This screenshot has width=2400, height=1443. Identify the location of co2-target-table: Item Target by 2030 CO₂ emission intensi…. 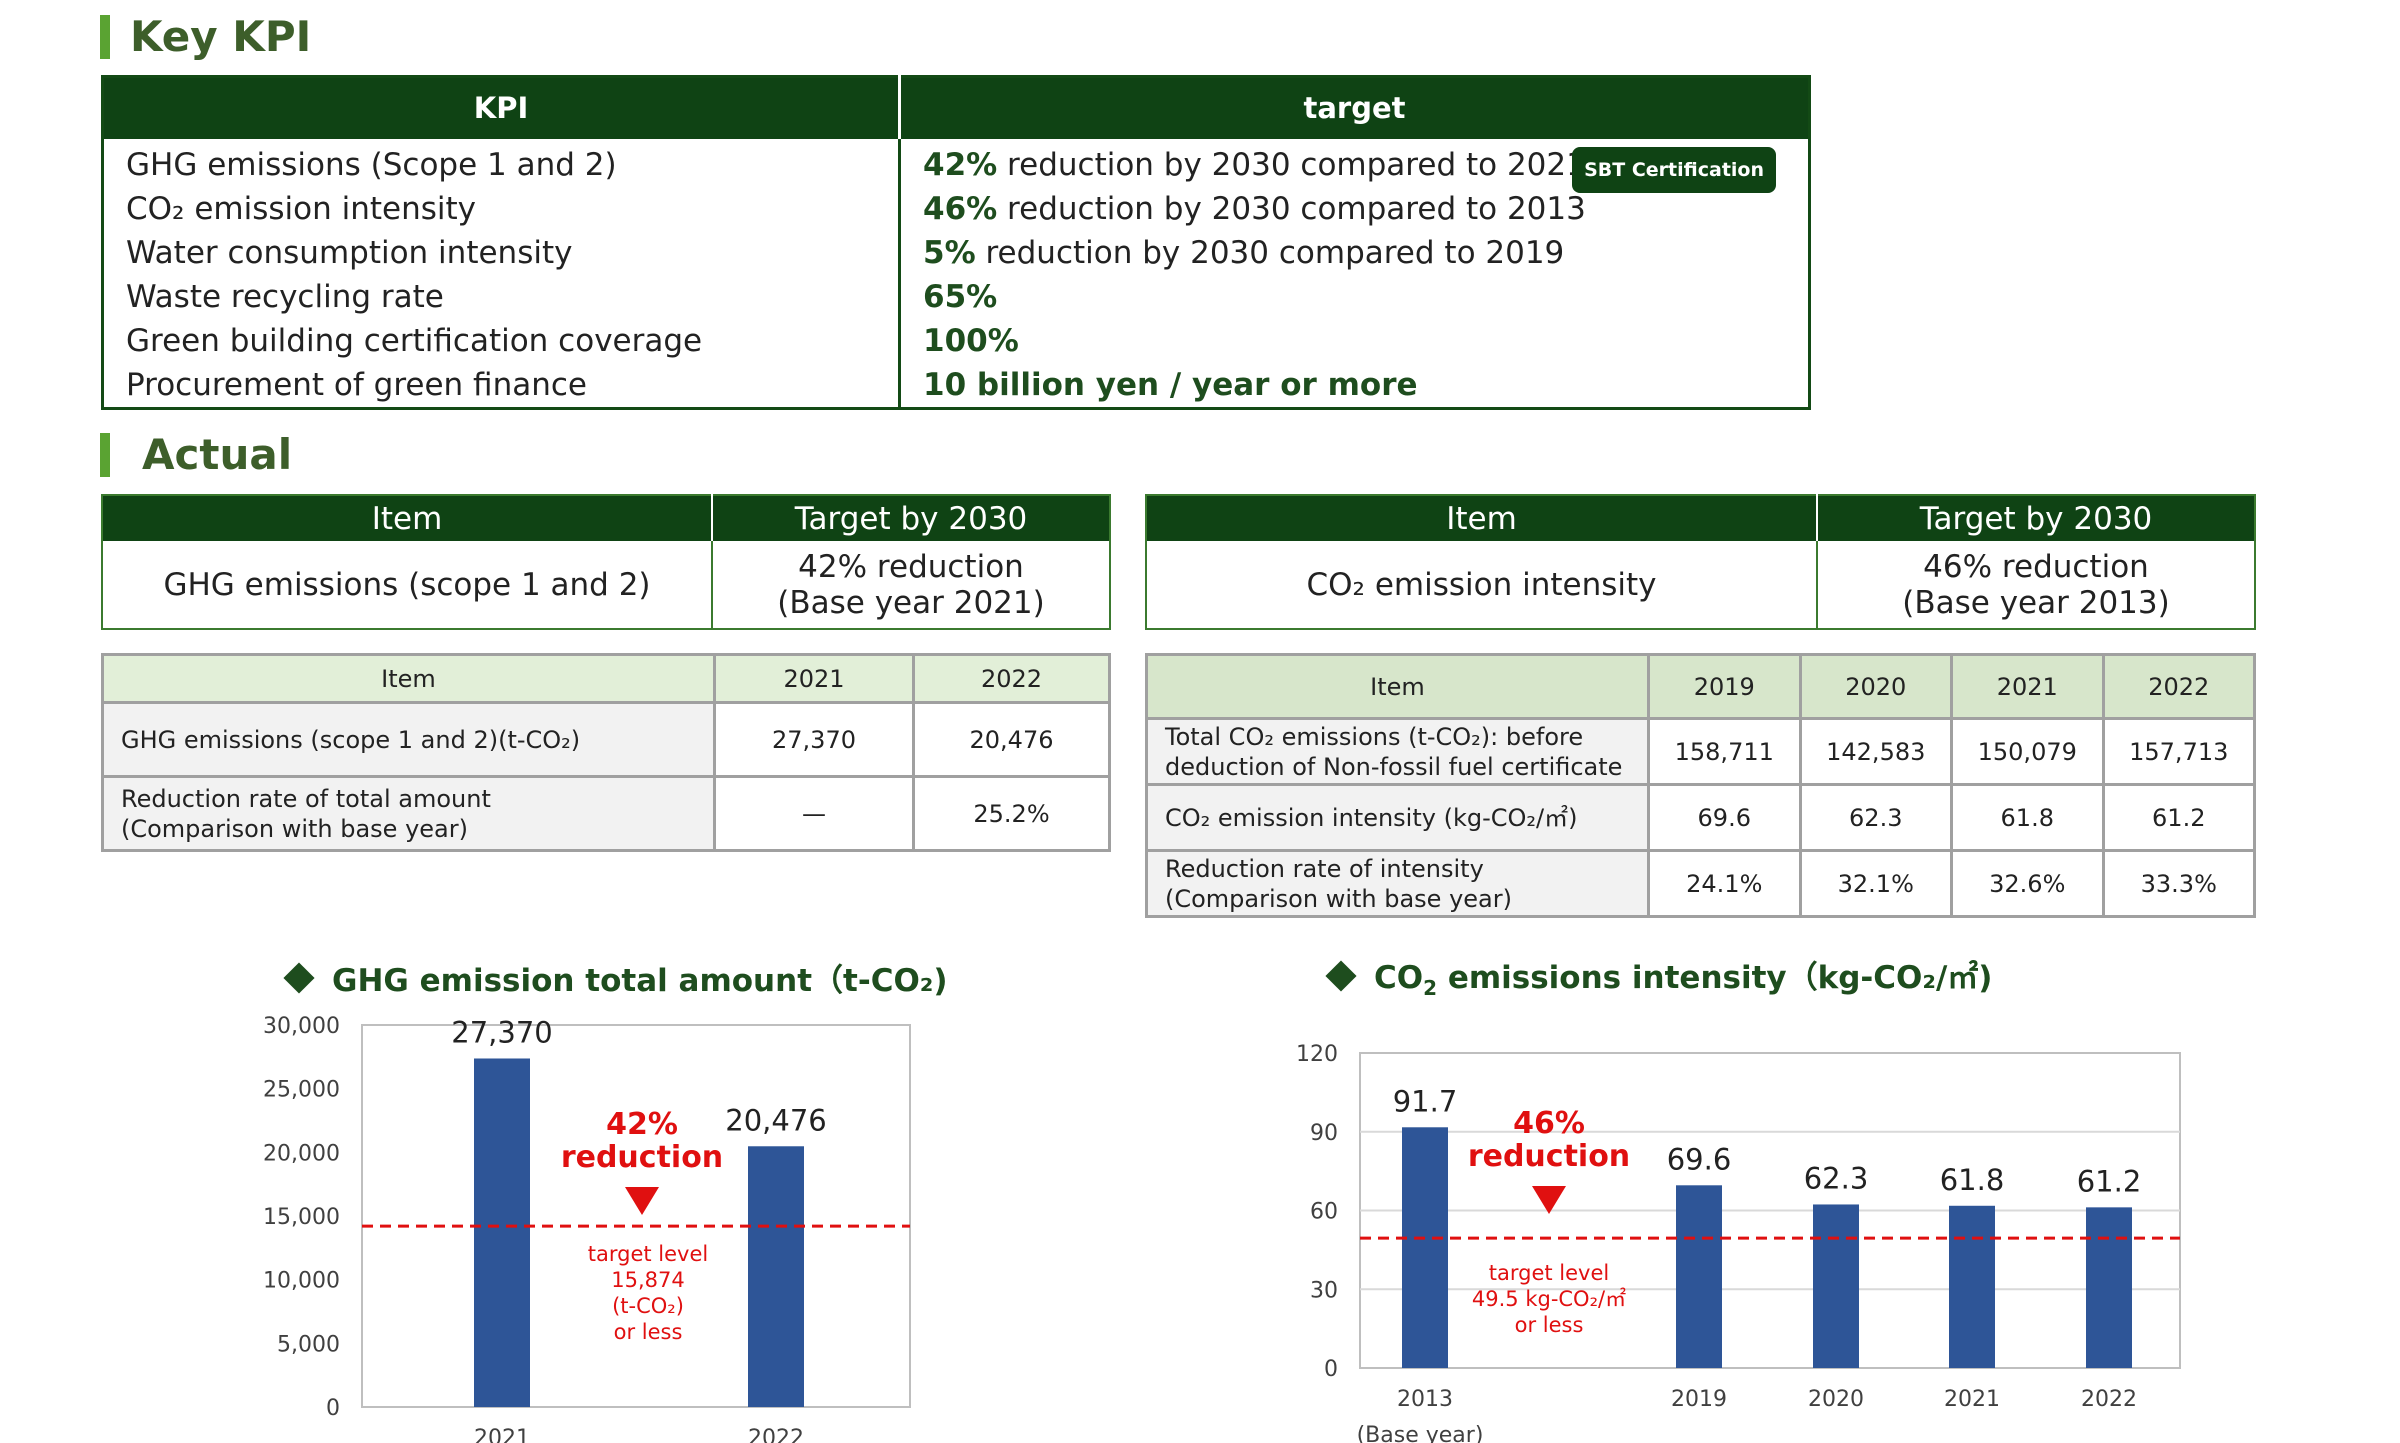
(1700, 562).